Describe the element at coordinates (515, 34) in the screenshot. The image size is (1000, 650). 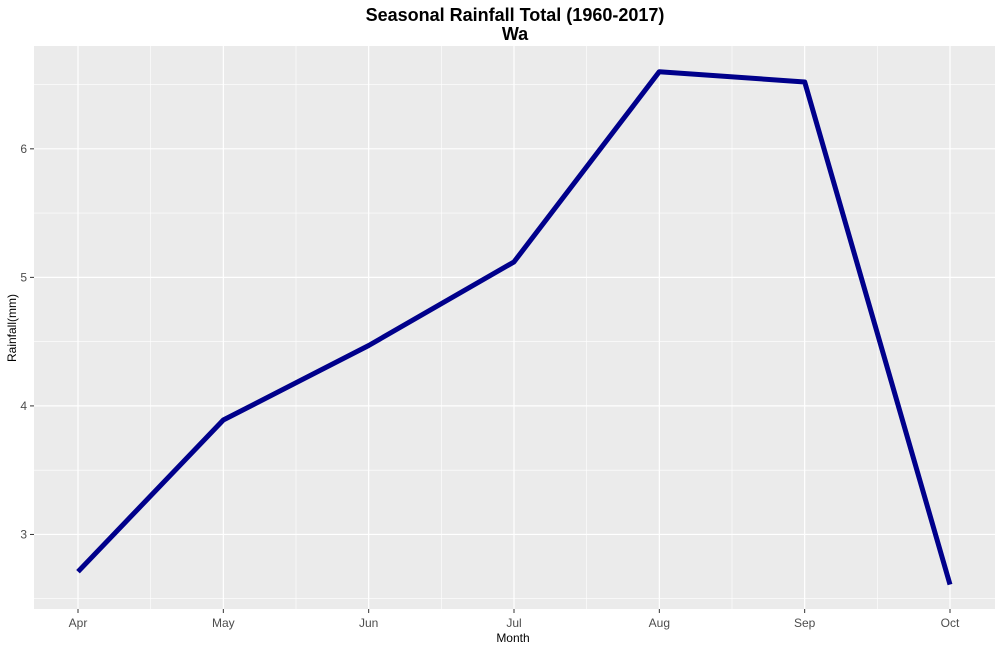
I see `chart-subtitle: Wa` at that location.